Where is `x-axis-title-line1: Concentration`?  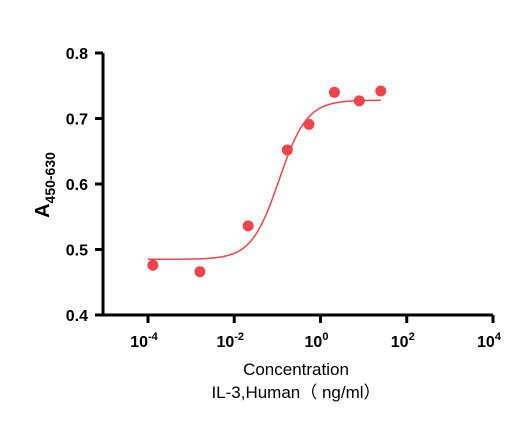
x-axis-title-line1: Concentration is located at coordinates (296, 369).